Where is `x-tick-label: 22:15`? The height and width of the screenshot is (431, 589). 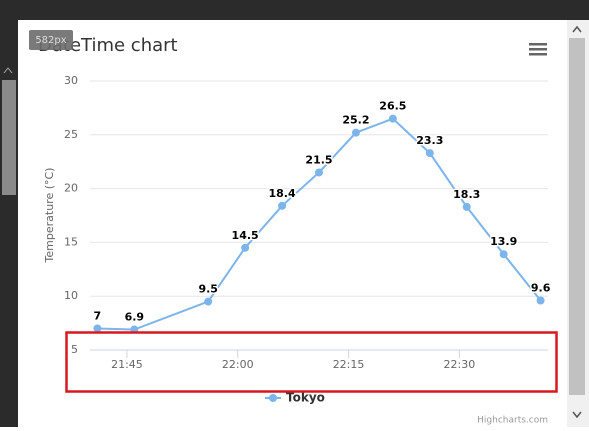 x-tick-label: 22:15 is located at coordinates (349, 364).